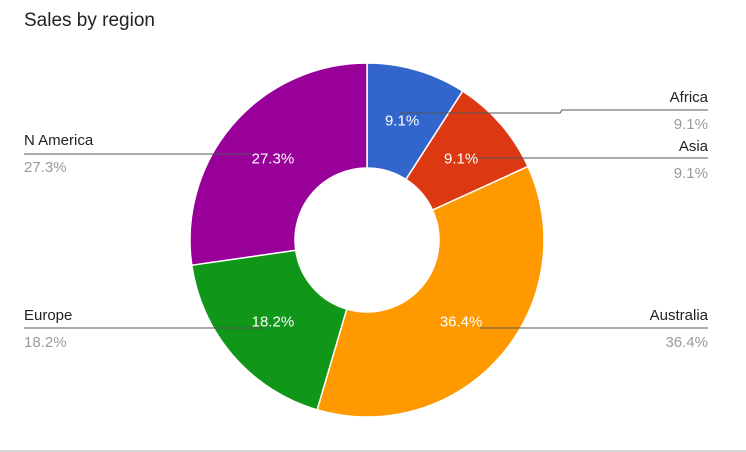 The width and height of the screenshot is (746, 452). Describe the element at coordinates (273, 158) in the screenshot. I see `slice-percent-n-america: 27.3%` at that location.